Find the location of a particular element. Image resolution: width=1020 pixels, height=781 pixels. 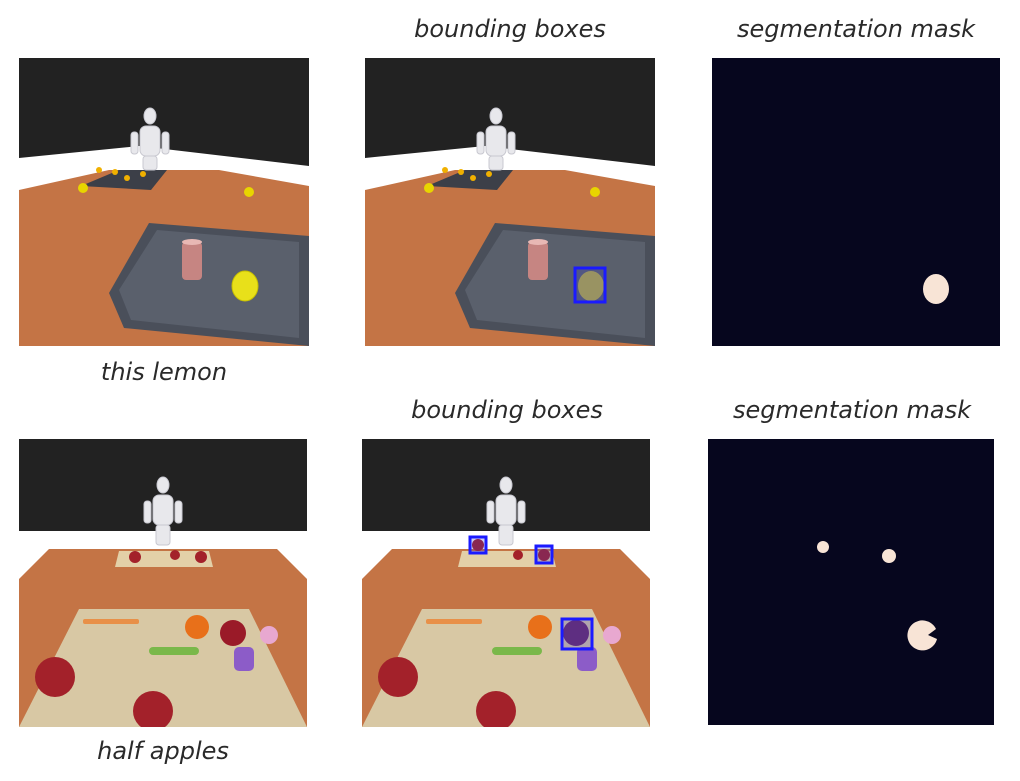

lemon-bounding-box is located at coordinates (590, 285).